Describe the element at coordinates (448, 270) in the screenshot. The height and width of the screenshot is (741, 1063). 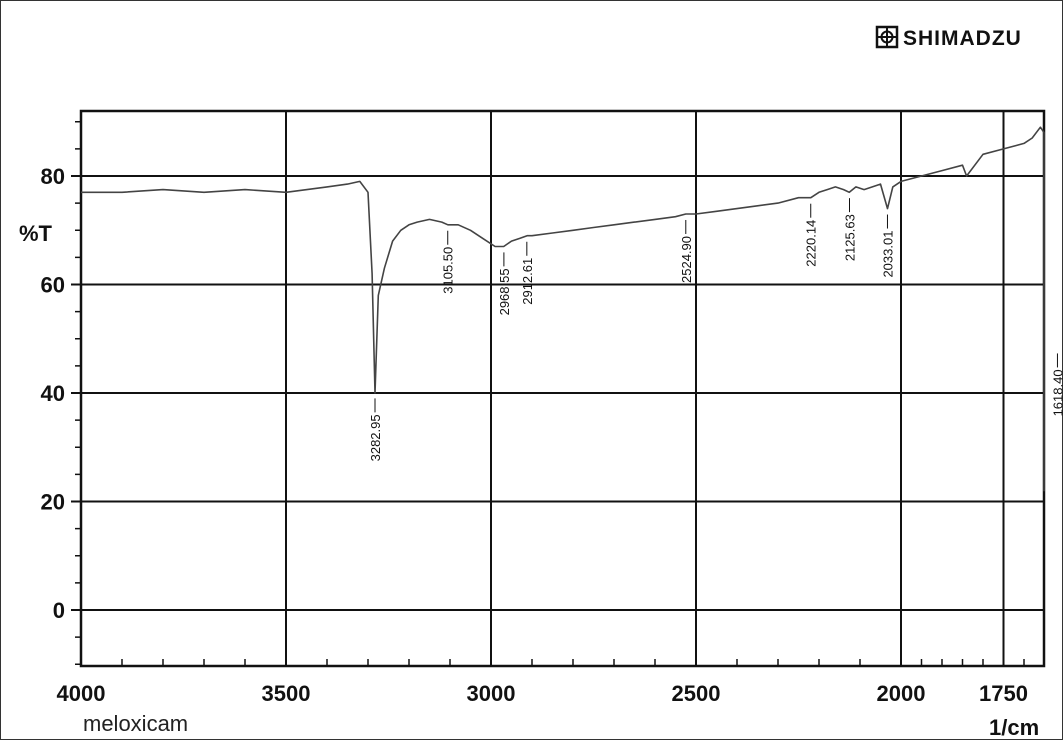
I see `peak-label: 3105.50` at that location.